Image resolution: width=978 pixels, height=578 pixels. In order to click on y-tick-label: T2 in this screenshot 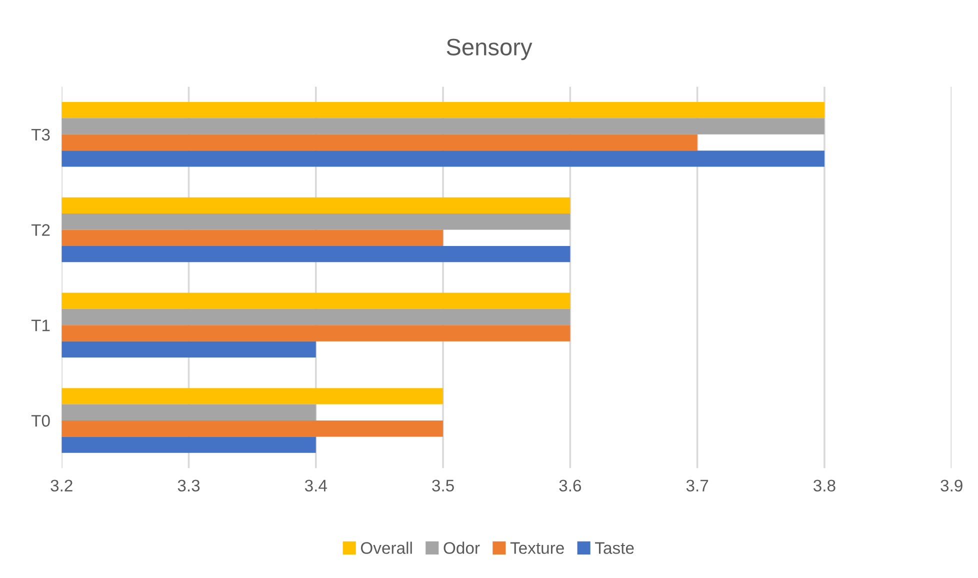, I will do `click(40, 230)`.